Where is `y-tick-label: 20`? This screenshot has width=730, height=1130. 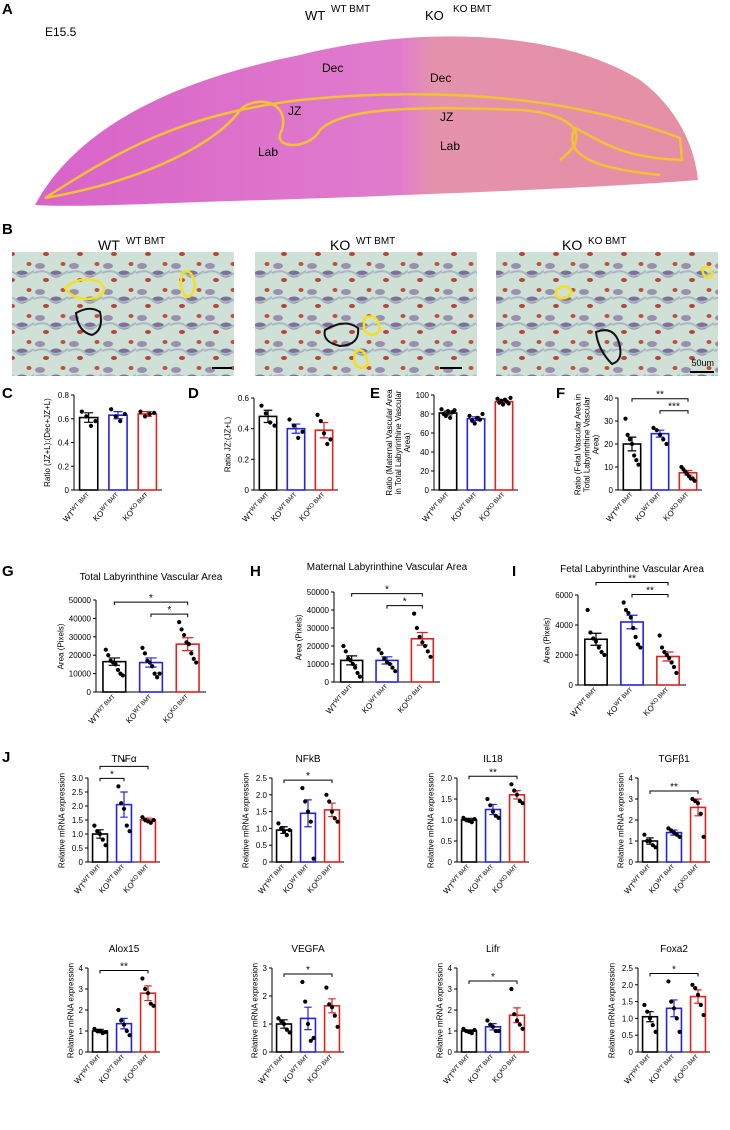
y-tick-label: 20 is located at coordinates (424, 471).